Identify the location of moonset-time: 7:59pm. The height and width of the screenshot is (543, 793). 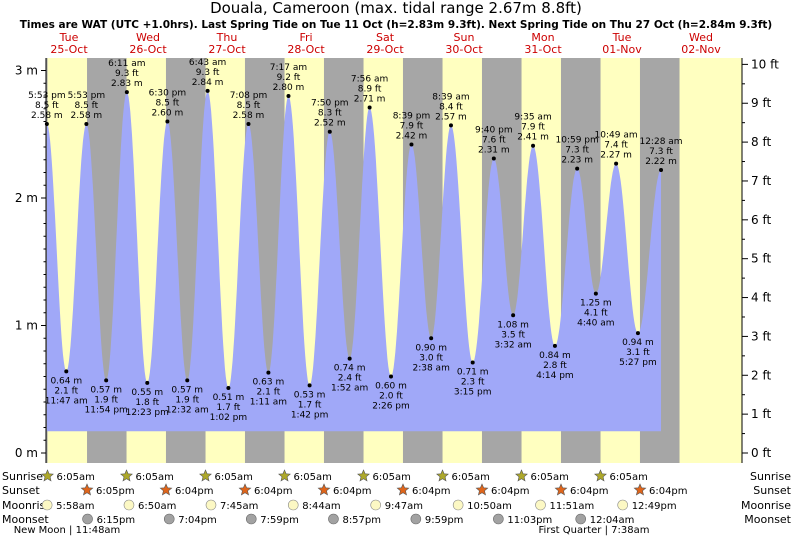
(279, 520).